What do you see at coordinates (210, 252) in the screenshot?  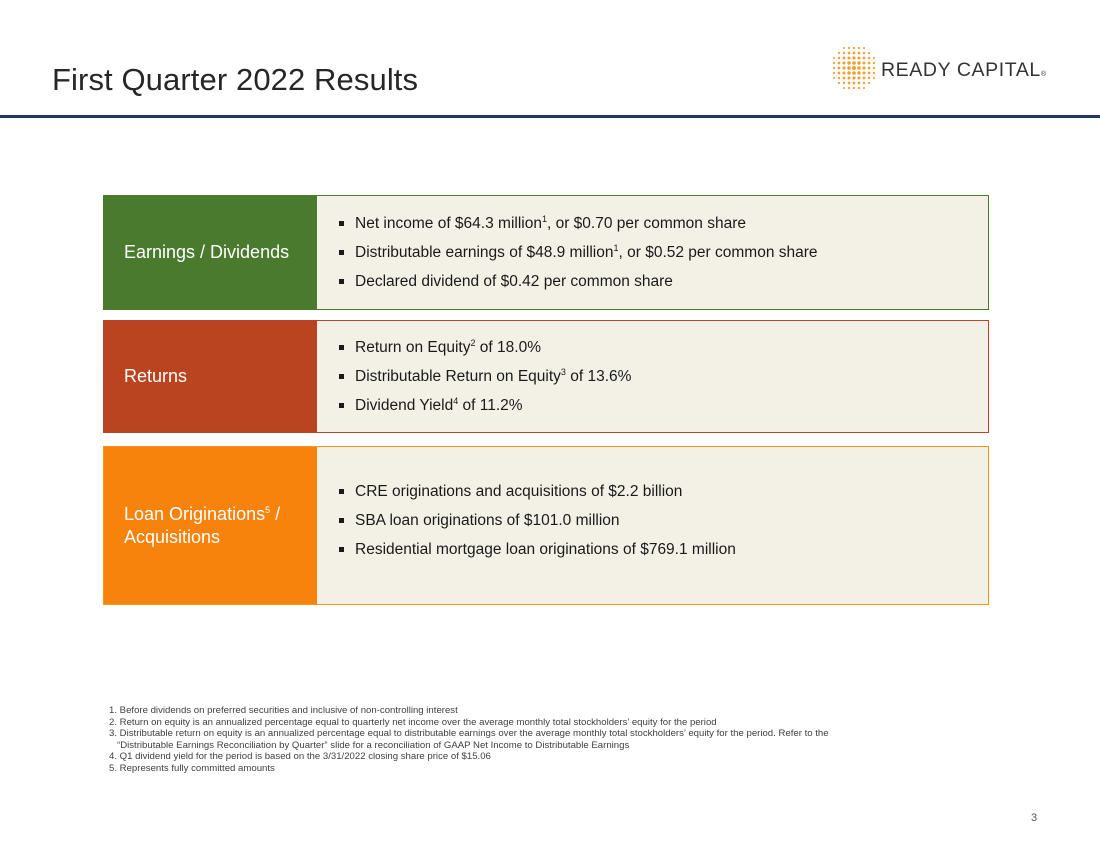 I see `block-label: Earnings / Dividends` at bounding box center [210, 252].